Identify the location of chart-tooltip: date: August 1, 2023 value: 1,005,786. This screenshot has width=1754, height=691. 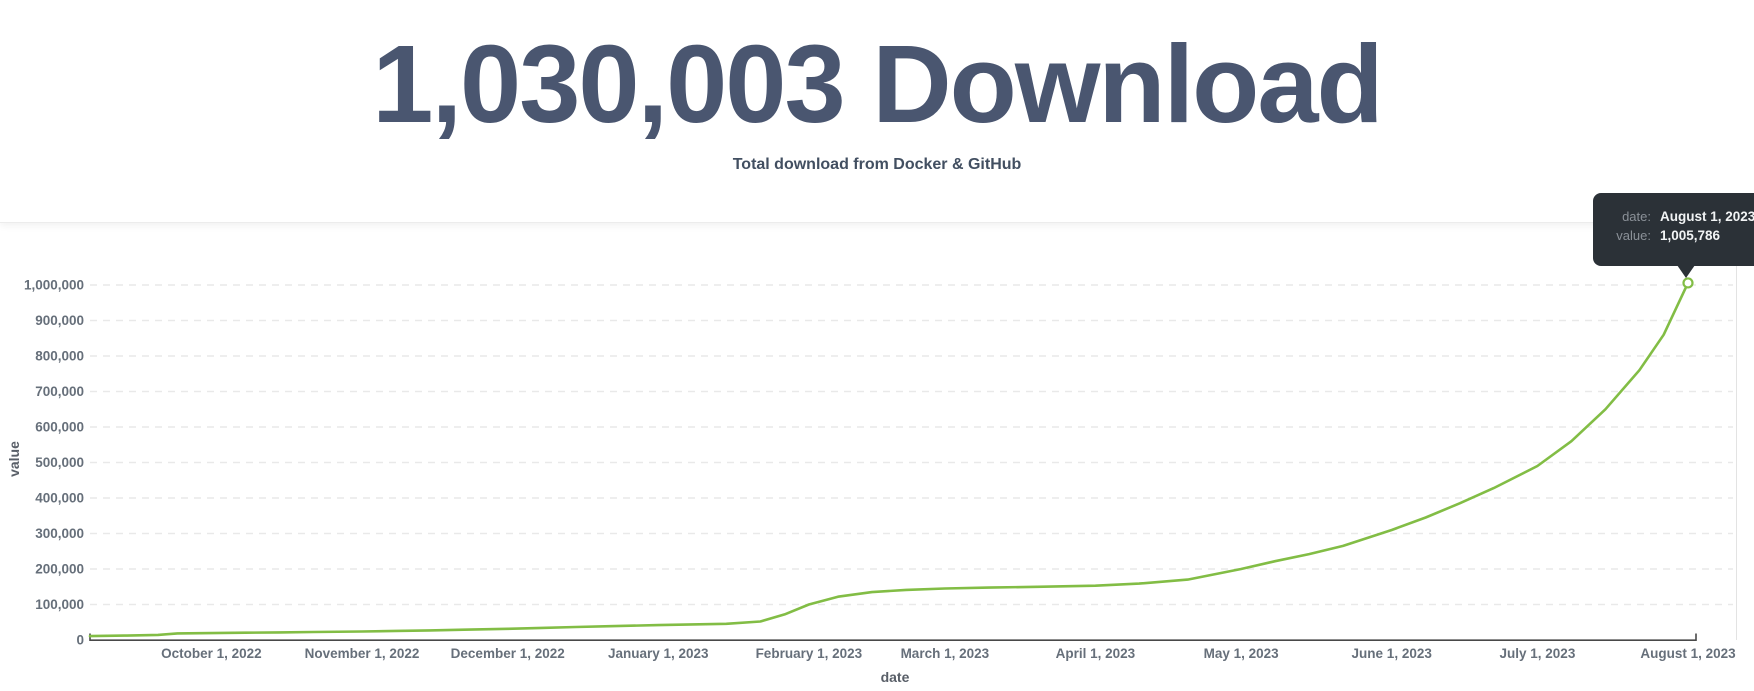
(1673, 235).